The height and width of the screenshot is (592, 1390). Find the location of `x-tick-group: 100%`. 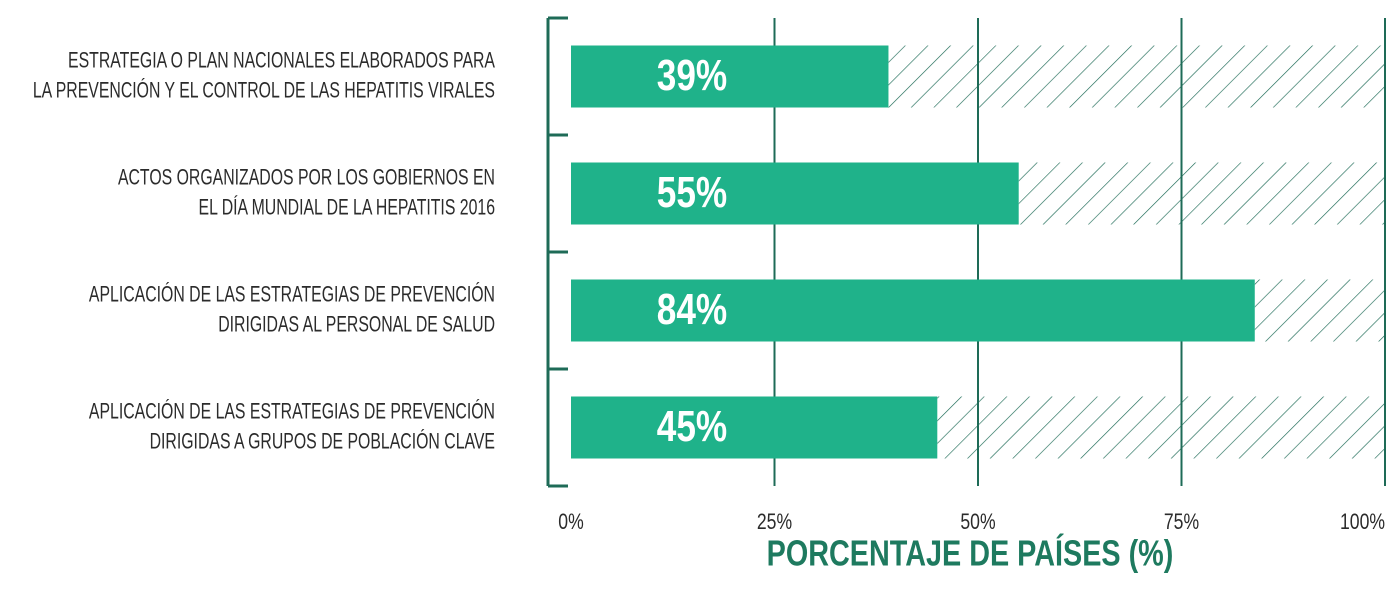

x-tick-group: 100% is located at coordinates (1362, 522).